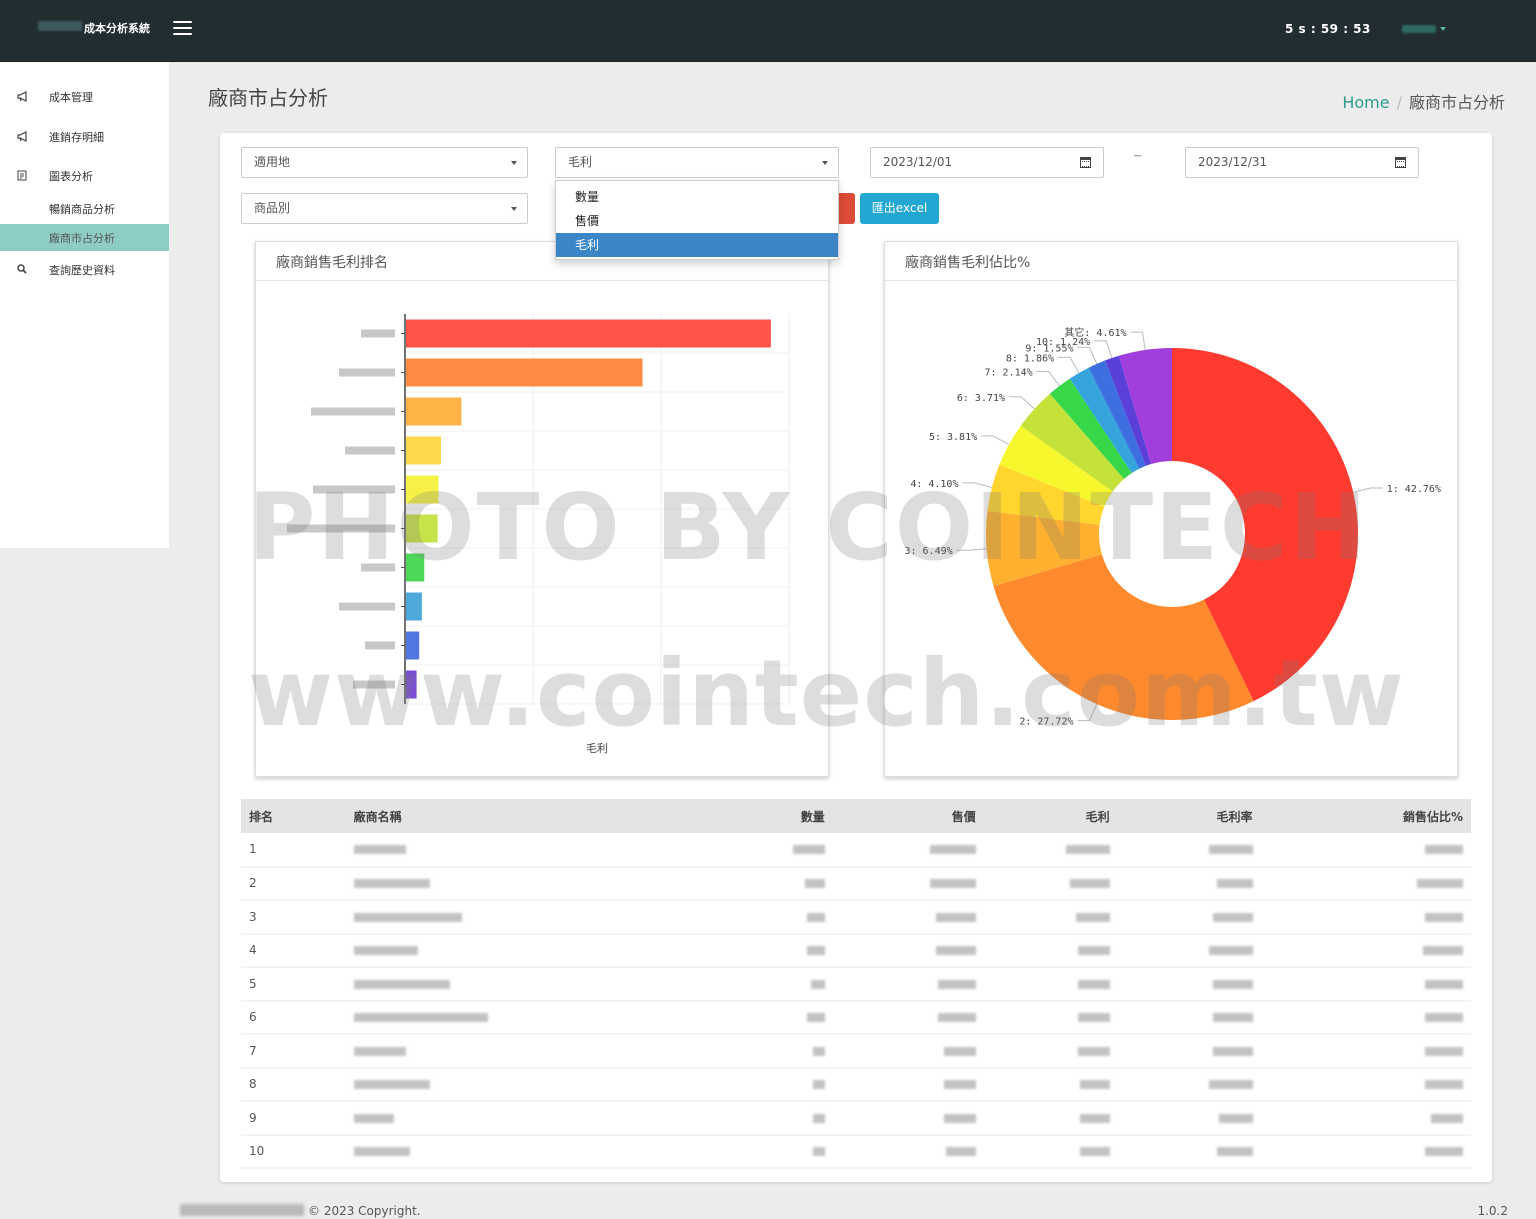 The width and height of the screenshot is (1536, 1219). What do you see at coordinates (856, 1118) in the screenshot?
I see `table-row: 9` at bounding box center [856, 1118].